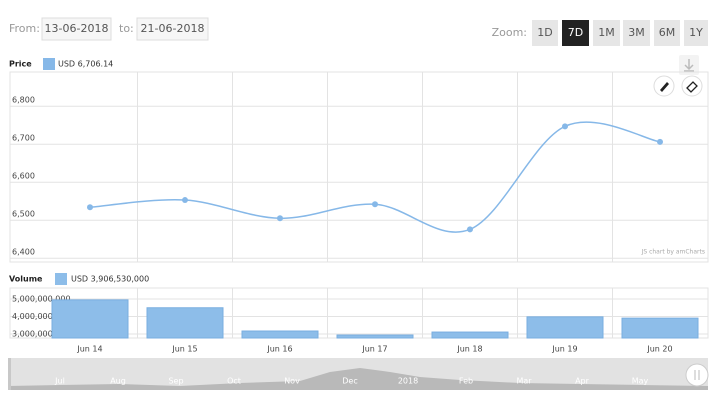  I want to click on zoom-button-label: 7D, so click(575, 32).